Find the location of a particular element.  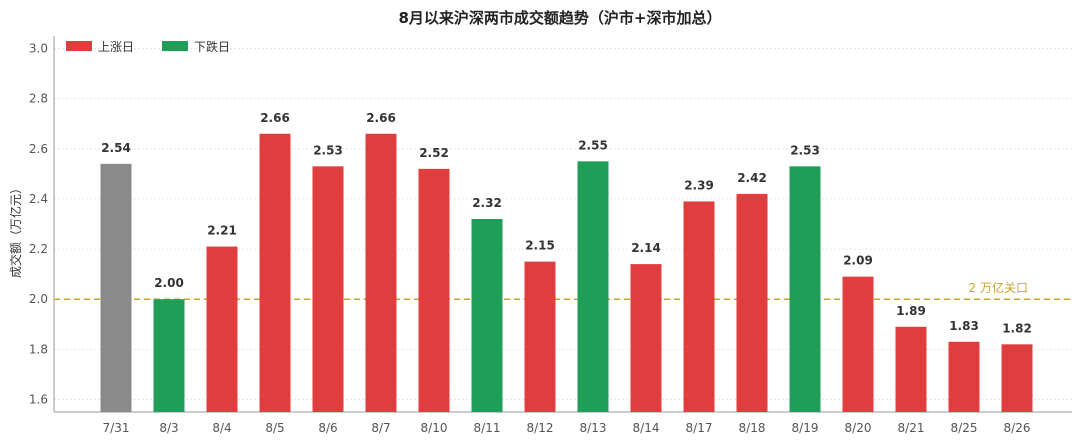

y-tick-label: 2.4 is located at coordinates (38, 199).